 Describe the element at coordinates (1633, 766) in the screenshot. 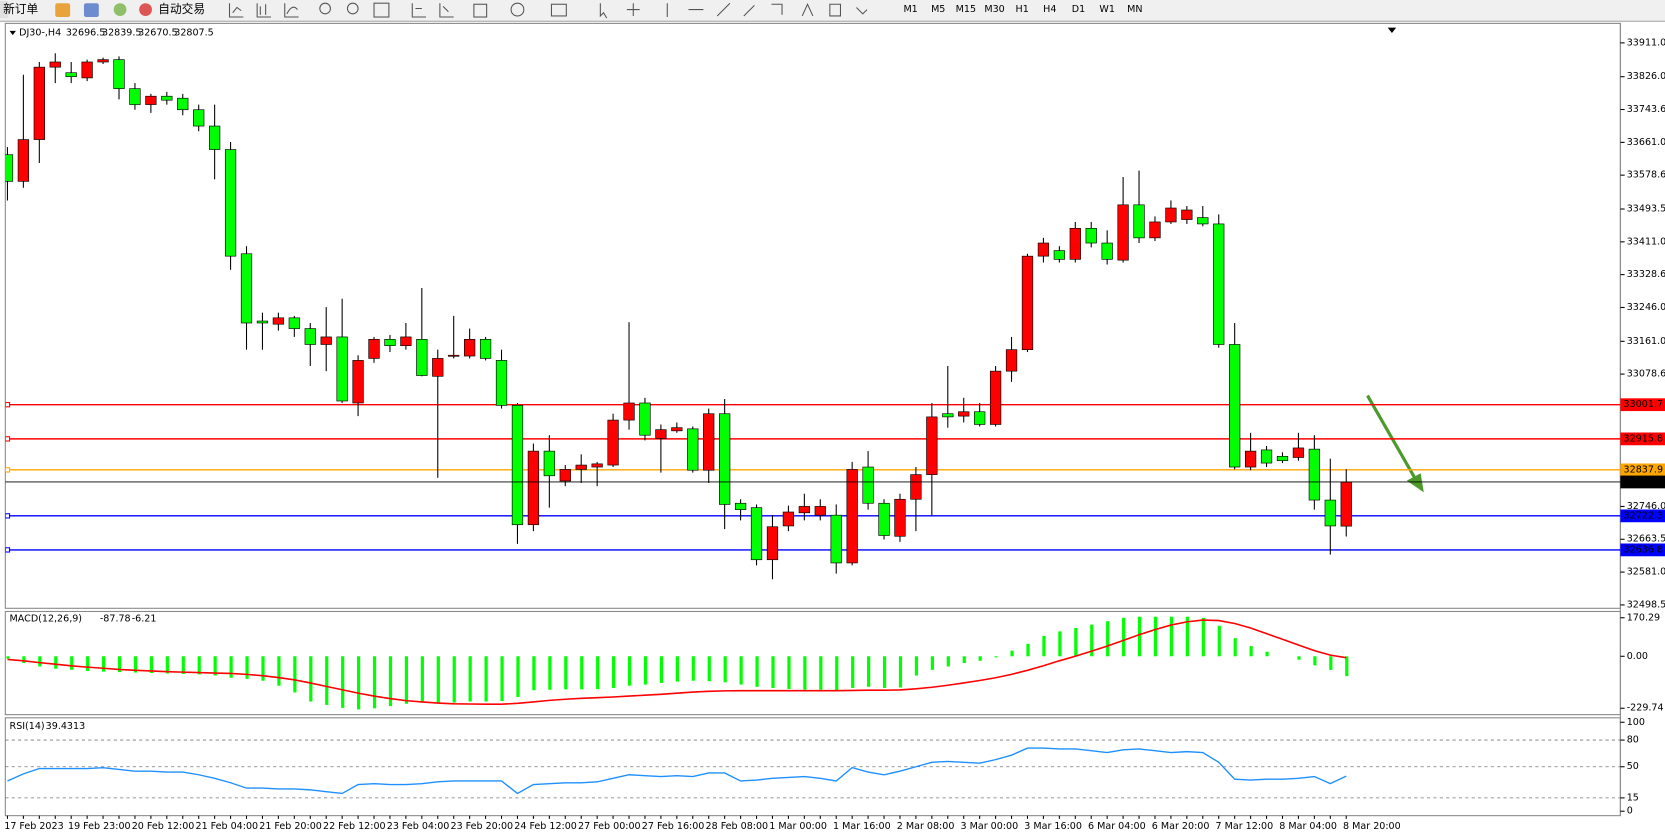

I see `y-tick-label: 50` at that location.